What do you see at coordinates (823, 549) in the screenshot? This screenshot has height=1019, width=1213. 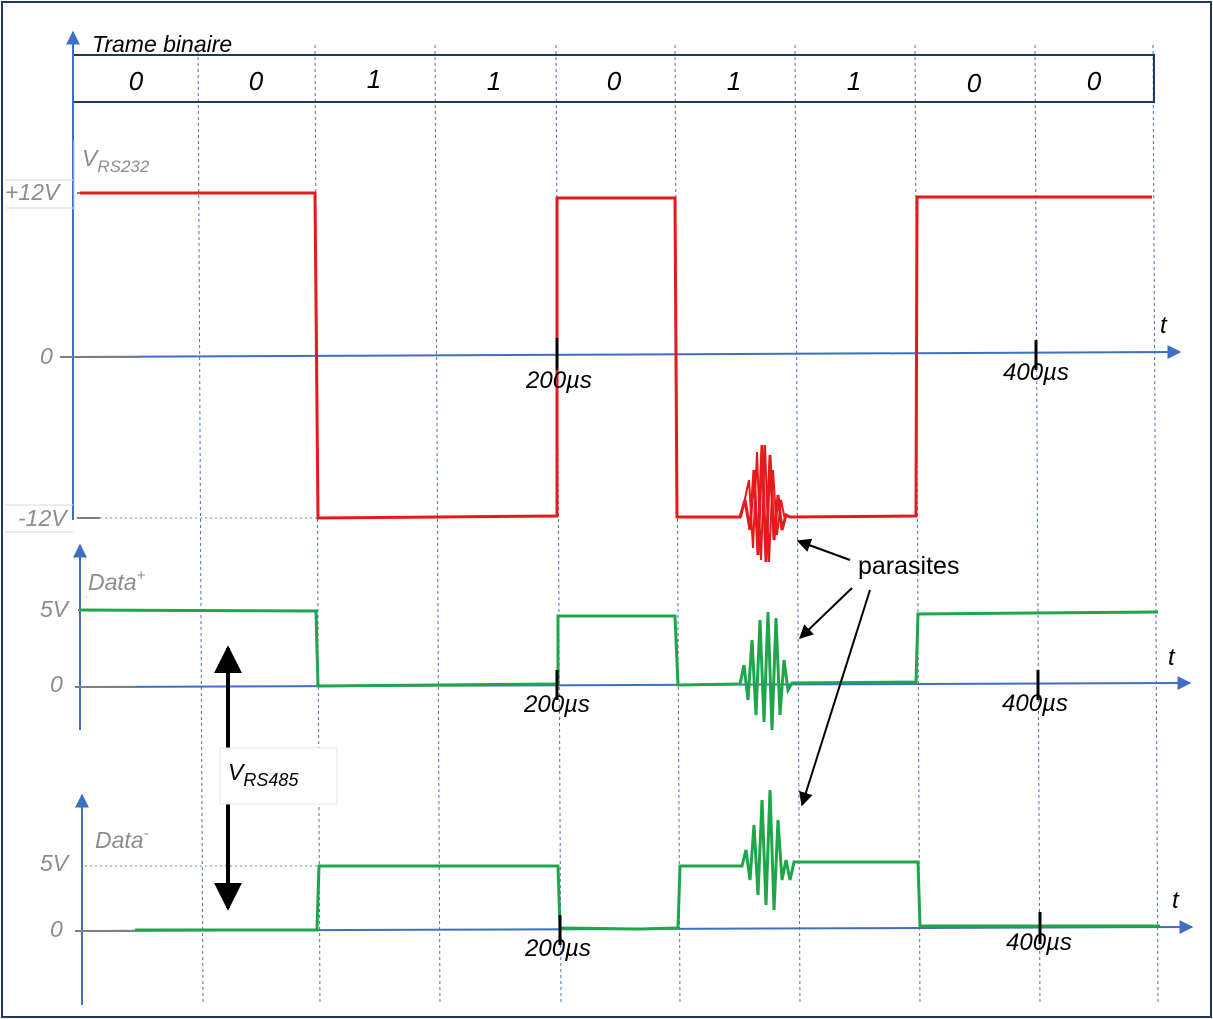 I see `parasites-arrow-rs232` at bounding box center [823, 549].